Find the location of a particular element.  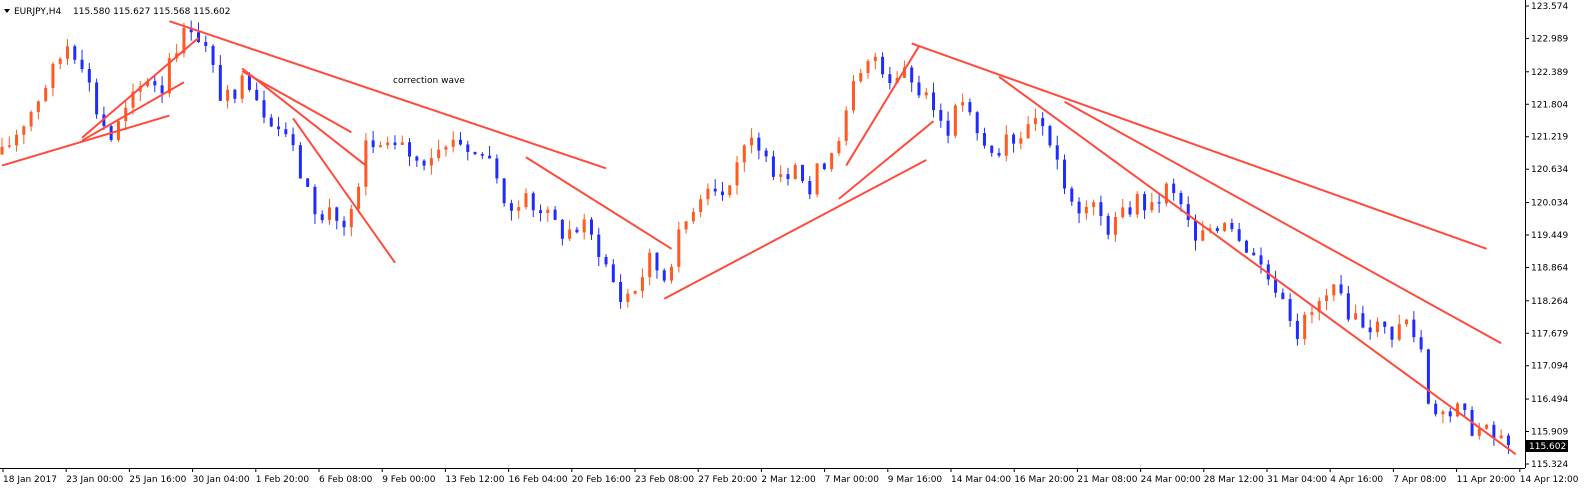

x-tick-label: 6 Feb 08:00 is located at coordinates (346, 480).